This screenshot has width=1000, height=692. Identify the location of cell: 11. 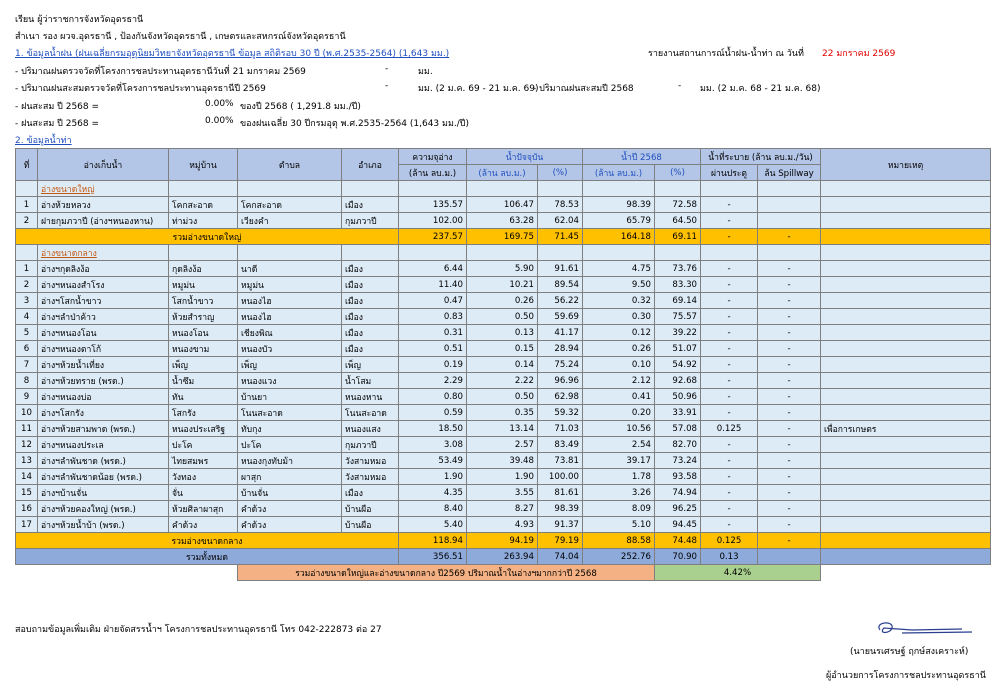
(26, 428).